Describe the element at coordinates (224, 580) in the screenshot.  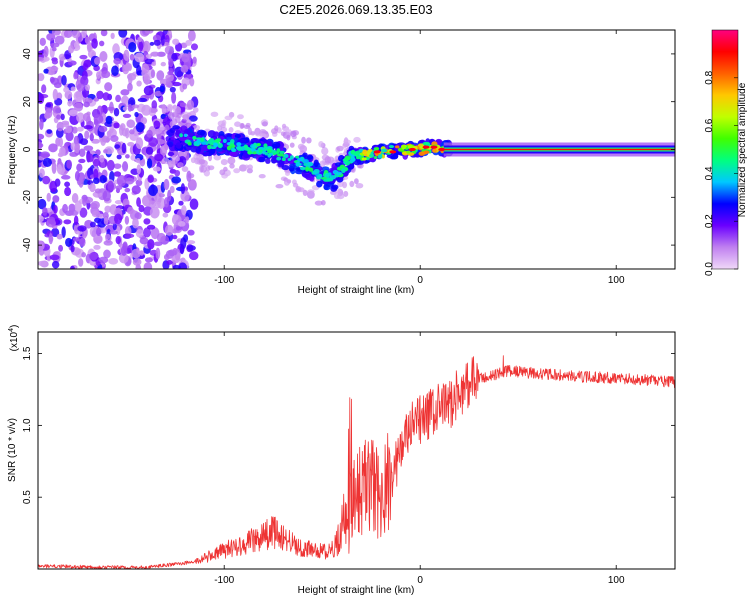
I see `x-tick-label: -100` at that location.